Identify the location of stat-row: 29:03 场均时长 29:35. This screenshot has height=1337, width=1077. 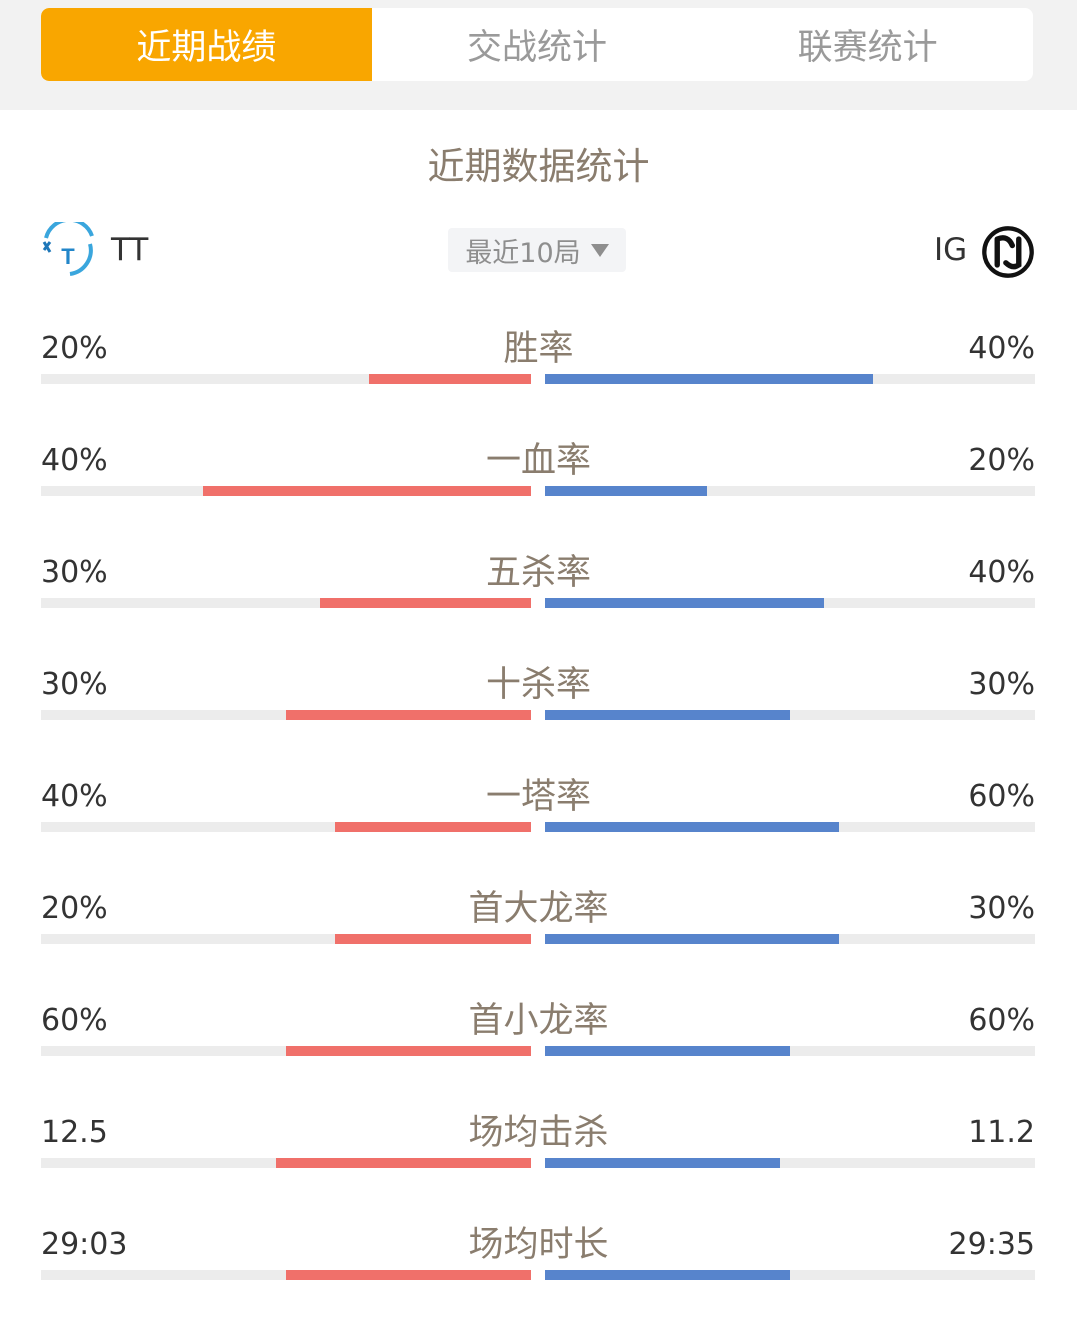
(538, 1281).